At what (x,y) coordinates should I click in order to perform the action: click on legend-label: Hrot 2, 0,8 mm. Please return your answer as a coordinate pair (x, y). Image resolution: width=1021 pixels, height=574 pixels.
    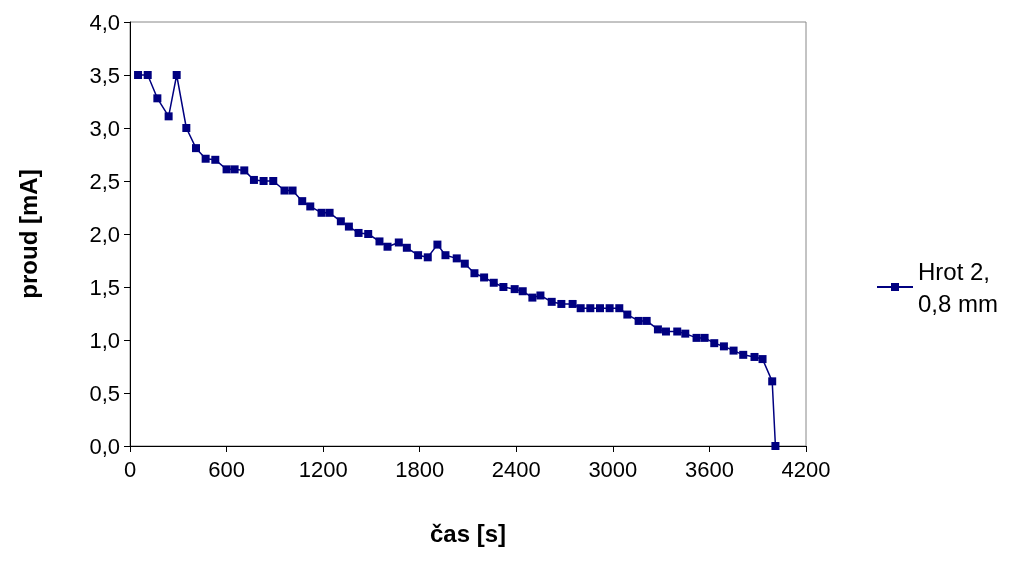
    Looking at the image, I should click on (958, 287).